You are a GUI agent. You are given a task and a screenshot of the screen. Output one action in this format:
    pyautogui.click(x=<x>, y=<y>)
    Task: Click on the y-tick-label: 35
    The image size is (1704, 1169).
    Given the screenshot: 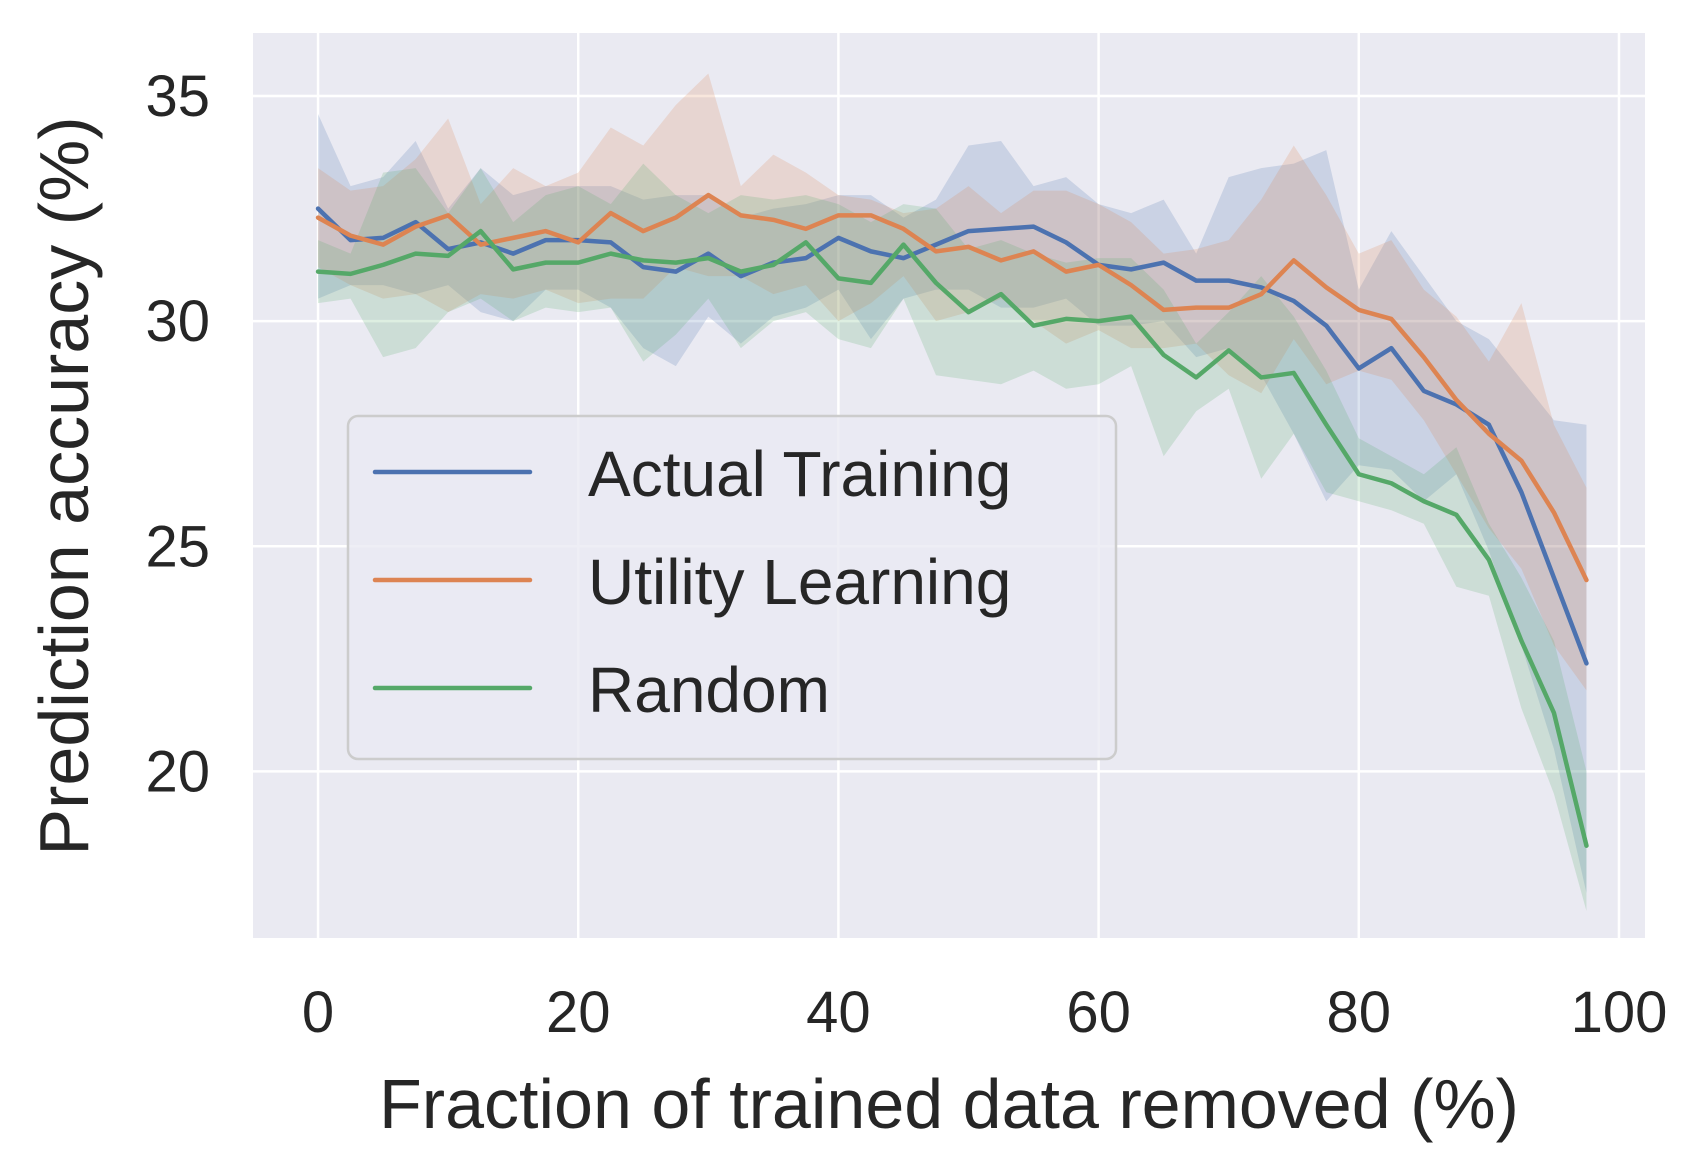 What is the action you would take?
    pyautogui.click(x=177, y=96)
    